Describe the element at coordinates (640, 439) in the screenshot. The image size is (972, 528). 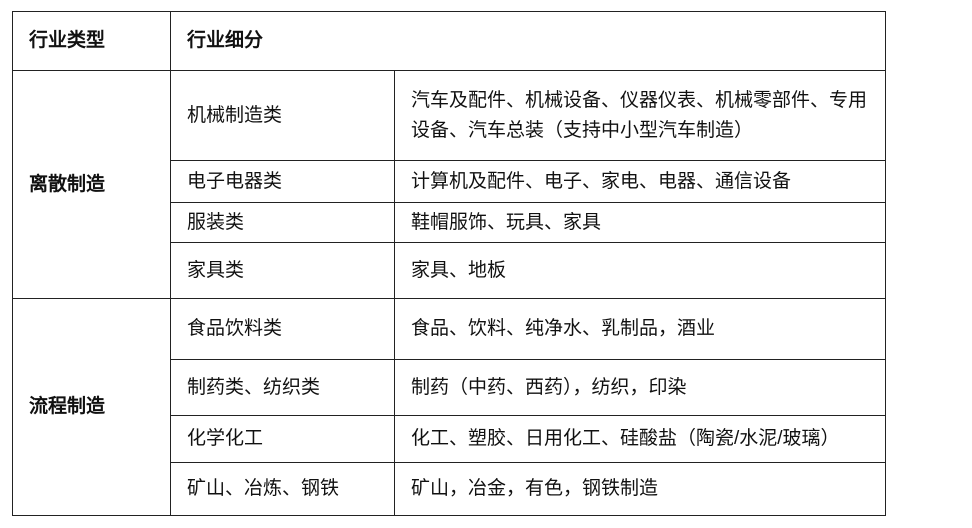
I see `detail-cell: 化工、塑胶、日用化工、硅酸盐（陶瓷/水泥/玻璃）` at that location.